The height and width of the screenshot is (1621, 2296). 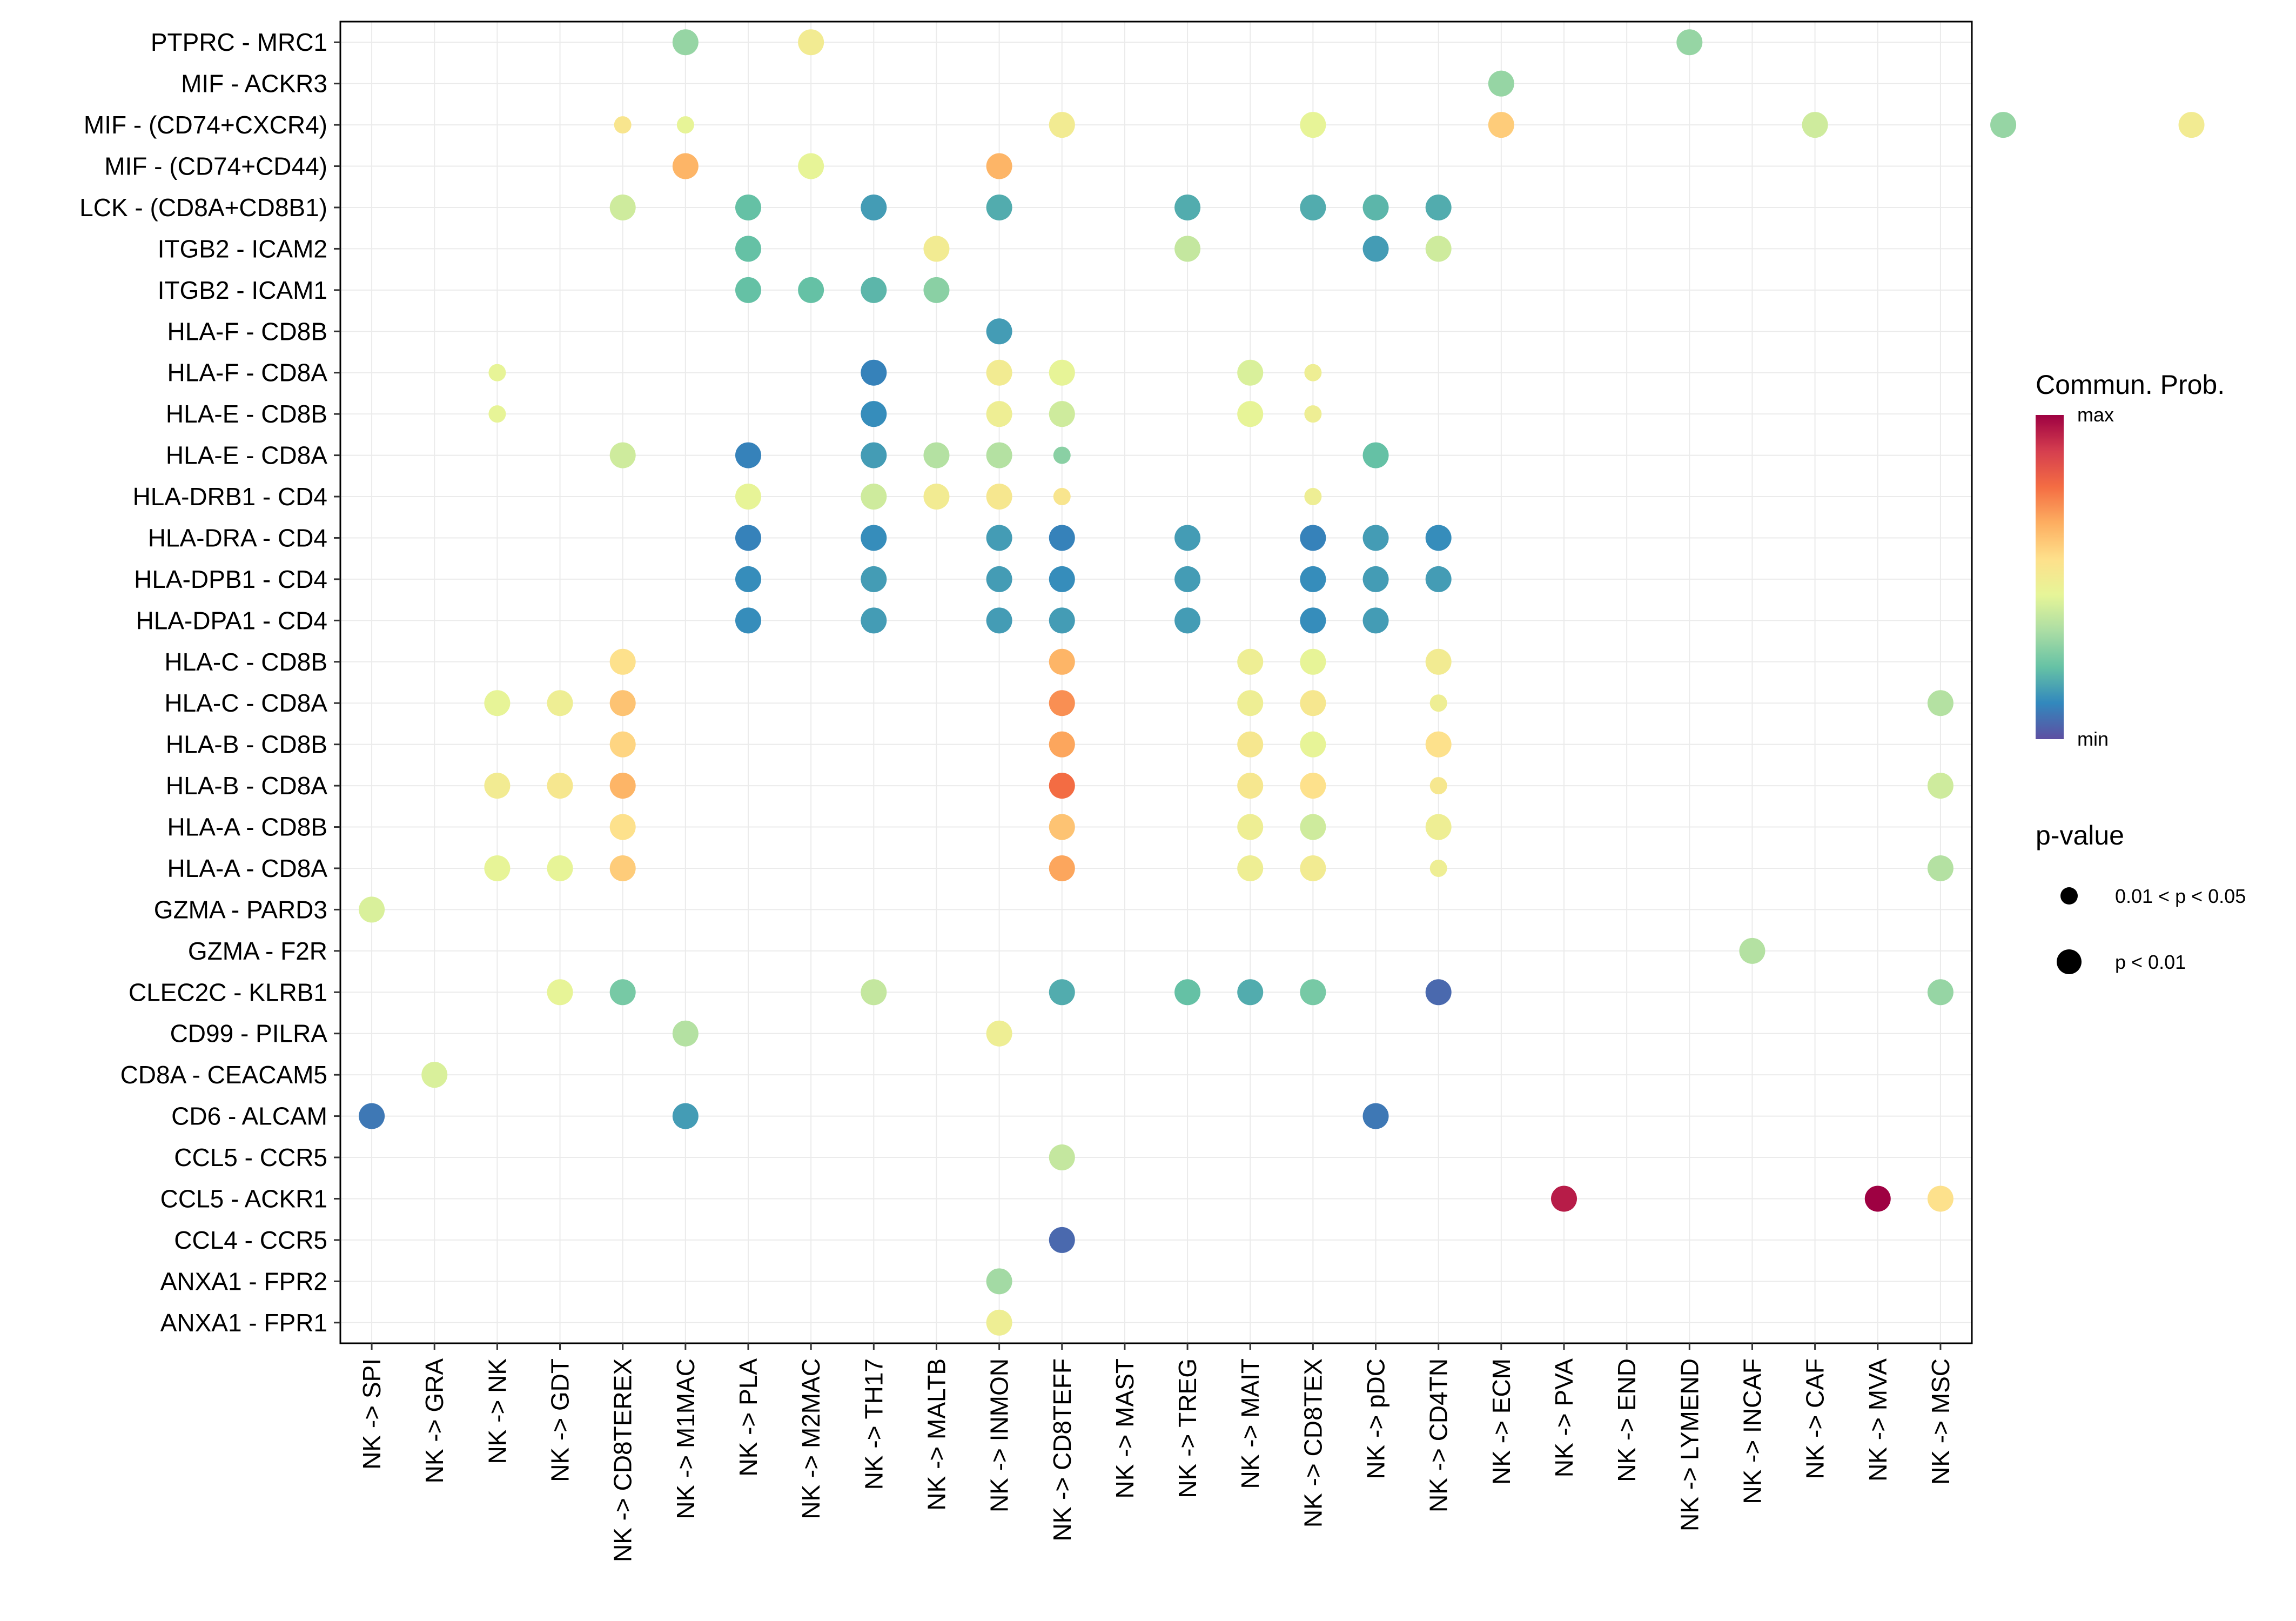 What do you see at coordinates (1878, 1420) in the screenshot?
I see `x-tick-label: NK -> MVA` at bounding box center [1878, 1420].